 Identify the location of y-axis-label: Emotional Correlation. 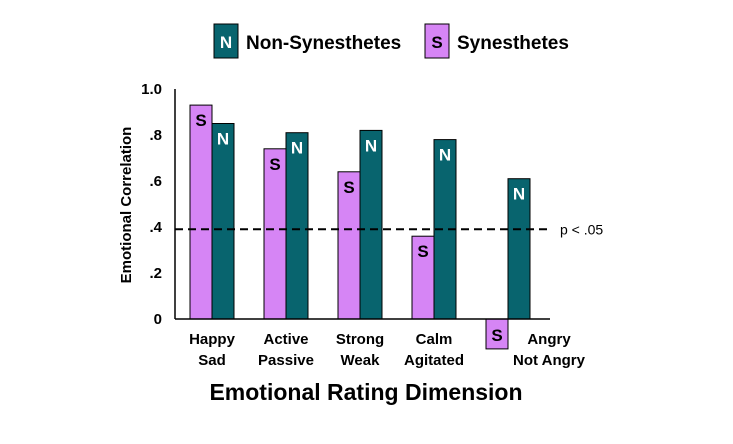
(126, 205).